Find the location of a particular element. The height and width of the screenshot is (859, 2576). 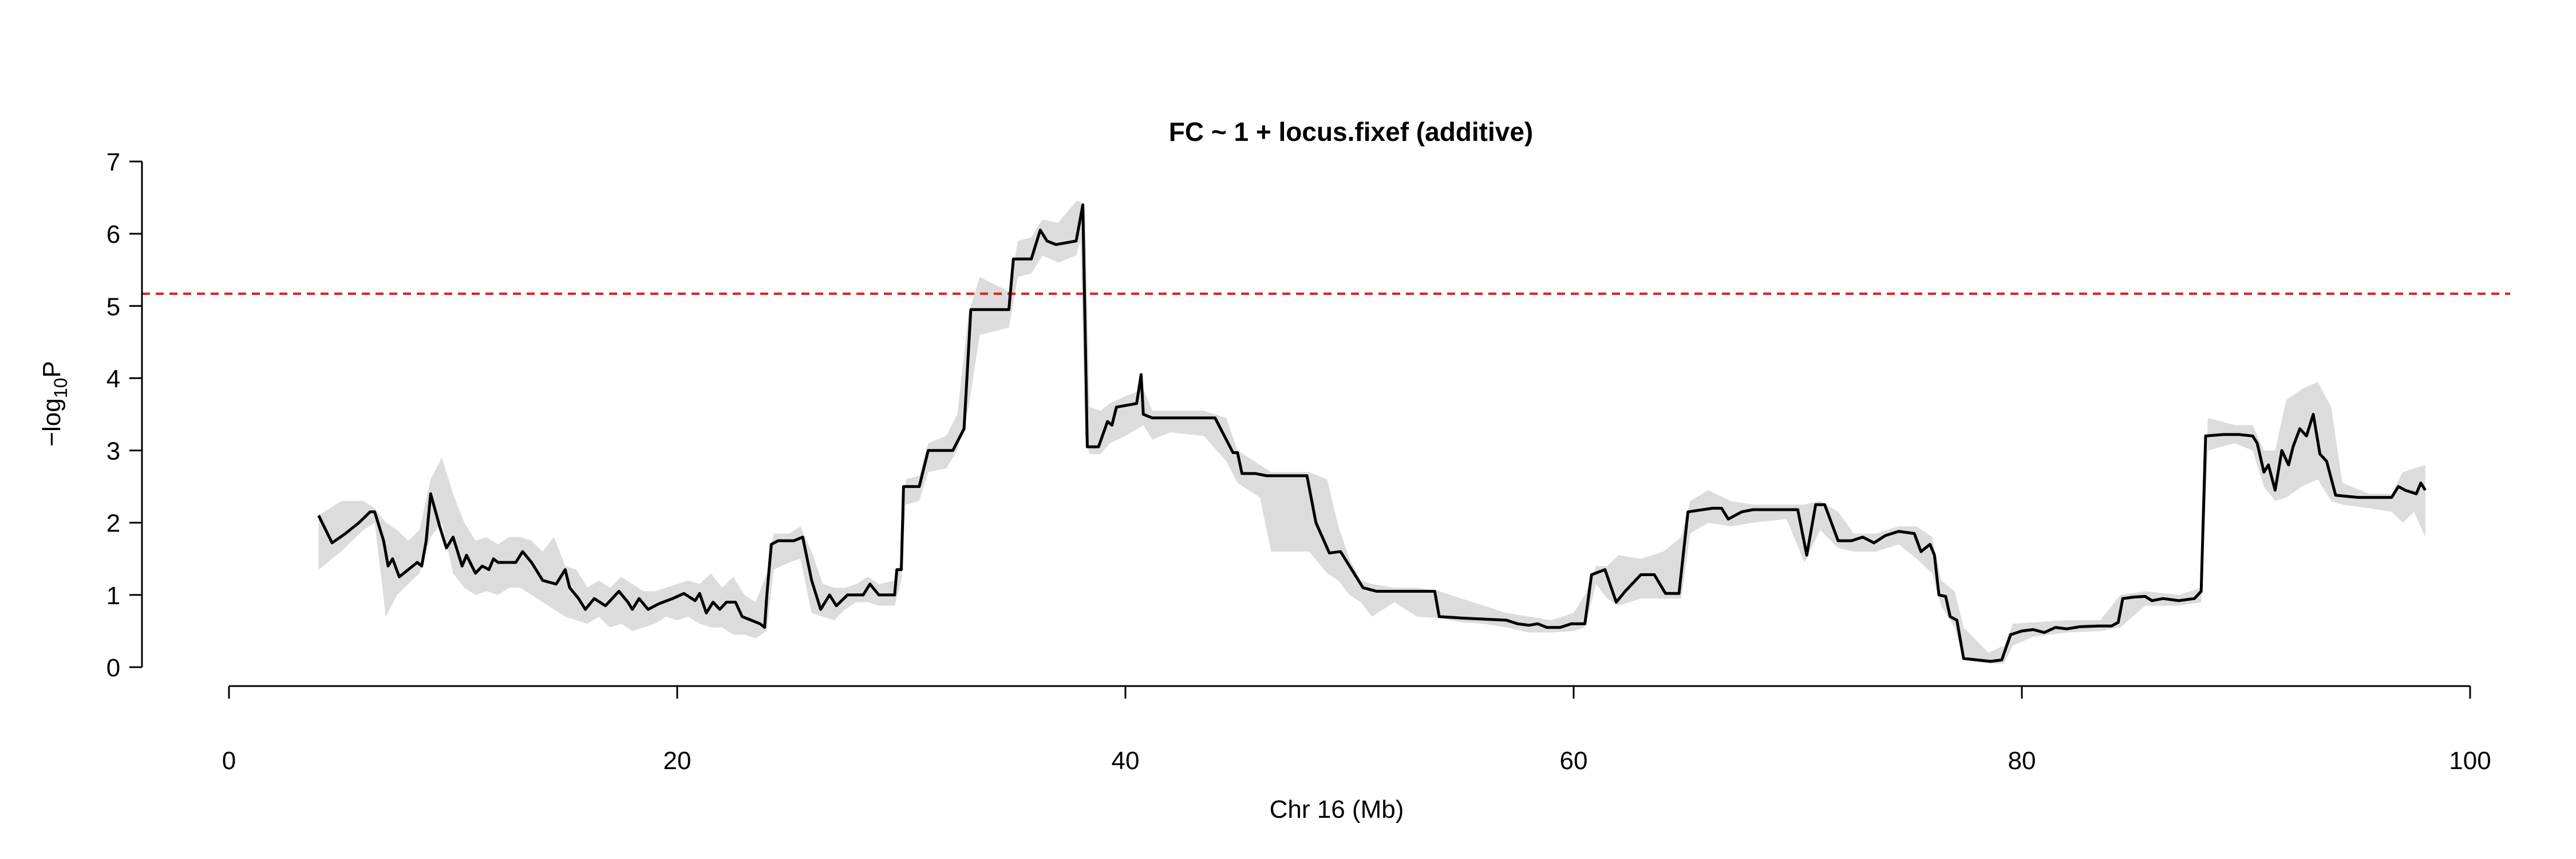

x-axis: 0 20 40 60 80 100 is located at coordinates (1356, 730).